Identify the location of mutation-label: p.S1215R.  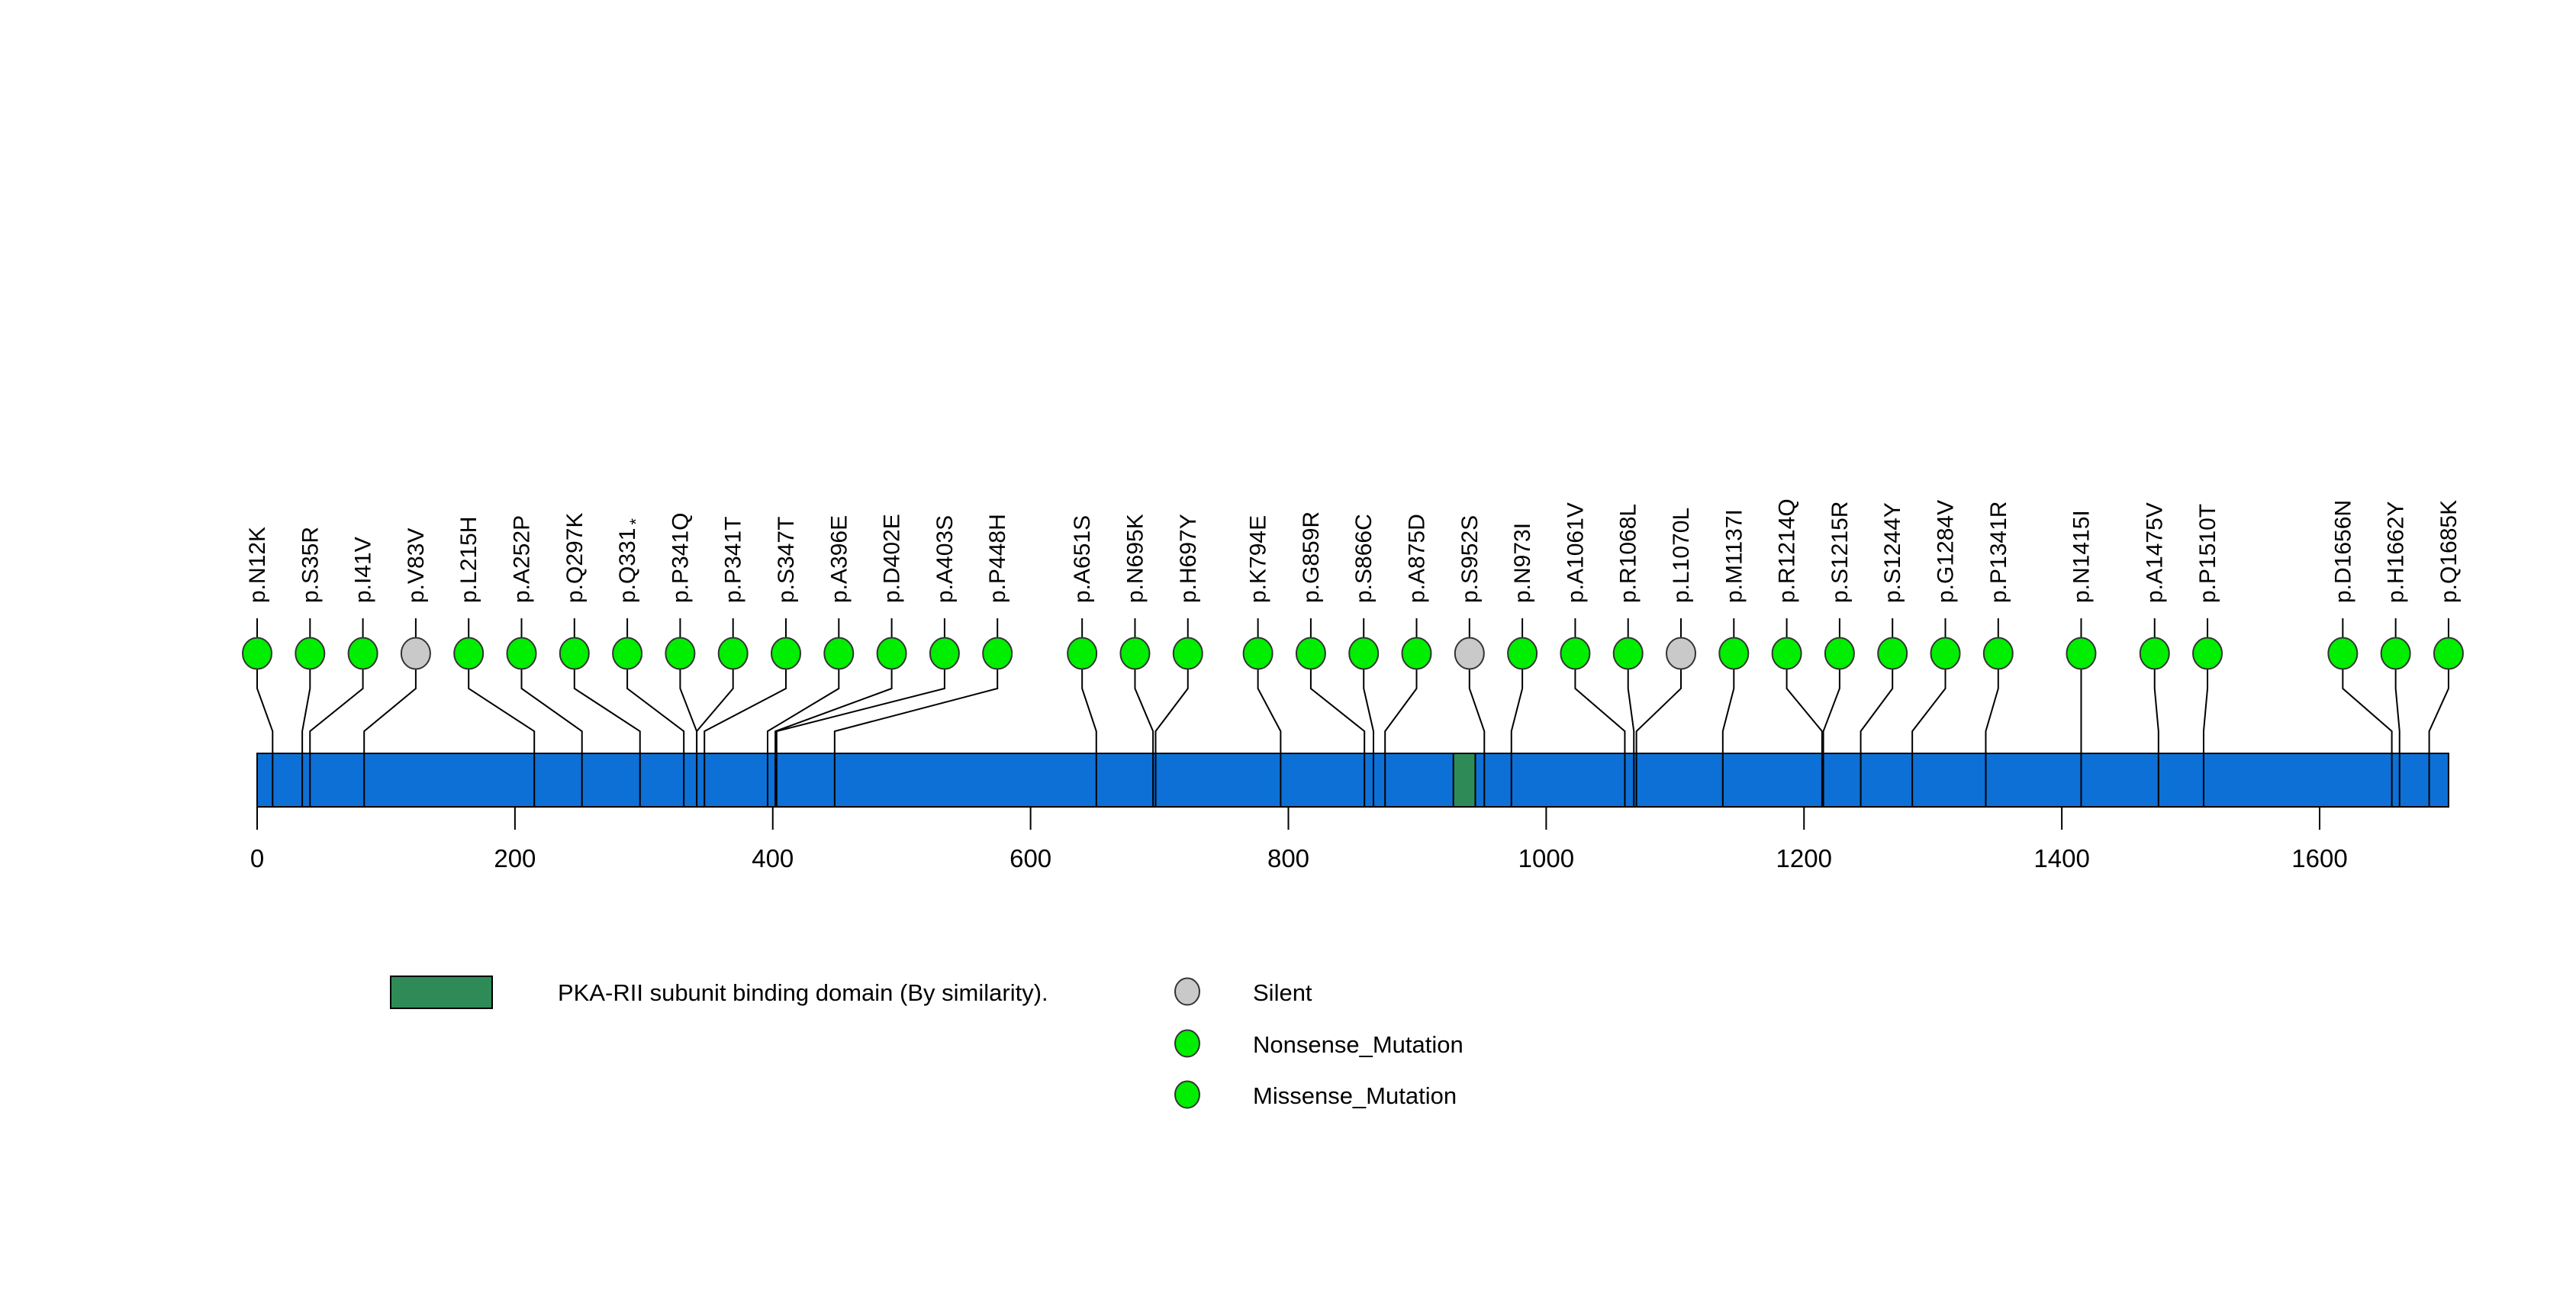
(1840, 552).